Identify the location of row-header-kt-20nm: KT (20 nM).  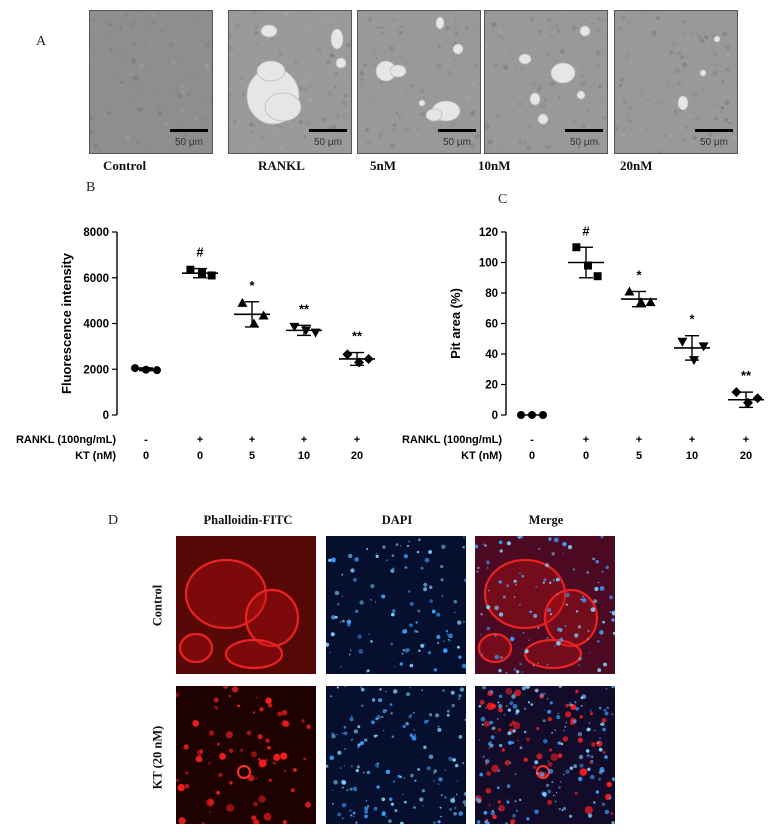
(157, 757).